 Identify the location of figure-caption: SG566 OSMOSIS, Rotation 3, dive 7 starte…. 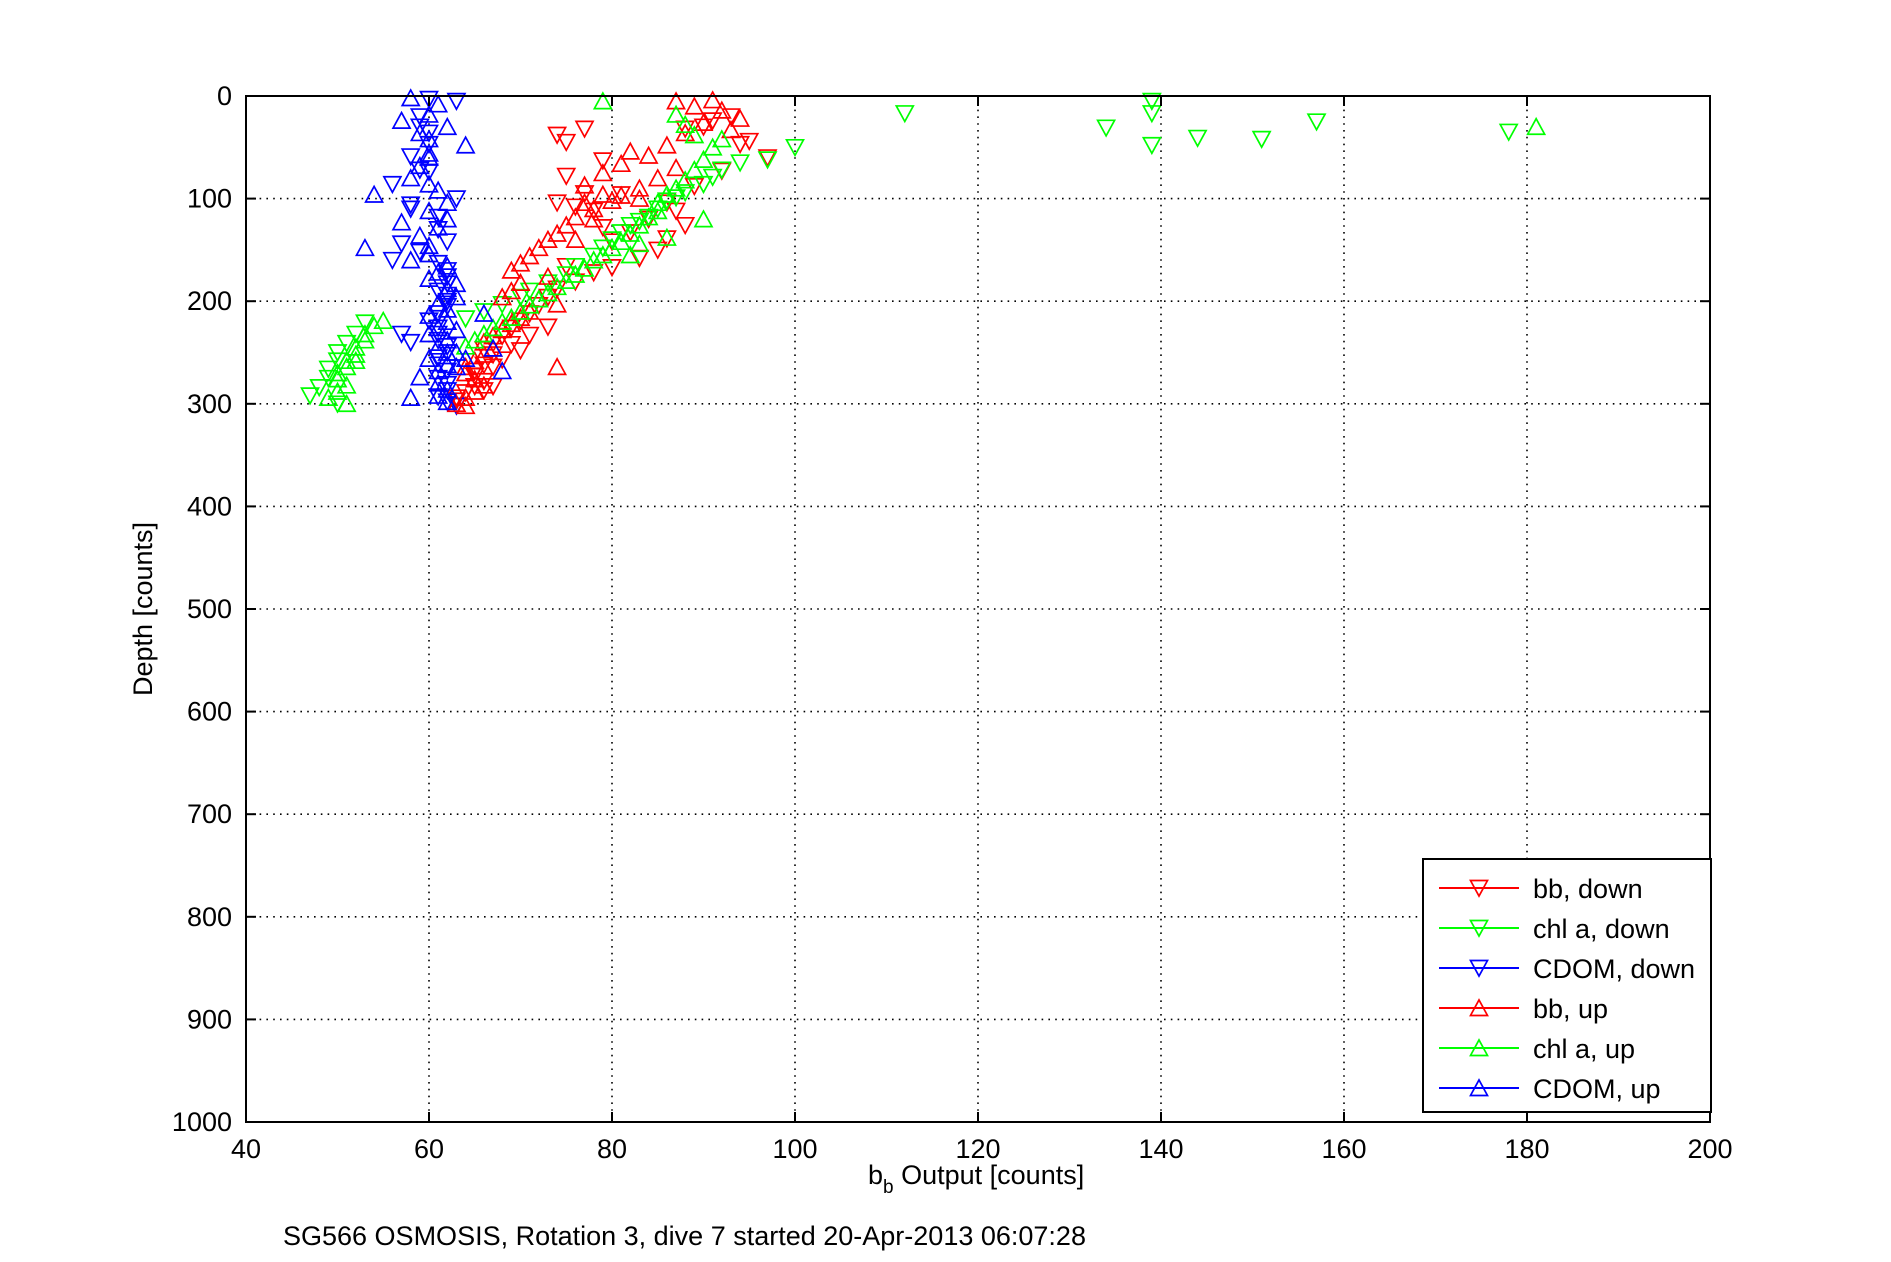
(684, 1236).